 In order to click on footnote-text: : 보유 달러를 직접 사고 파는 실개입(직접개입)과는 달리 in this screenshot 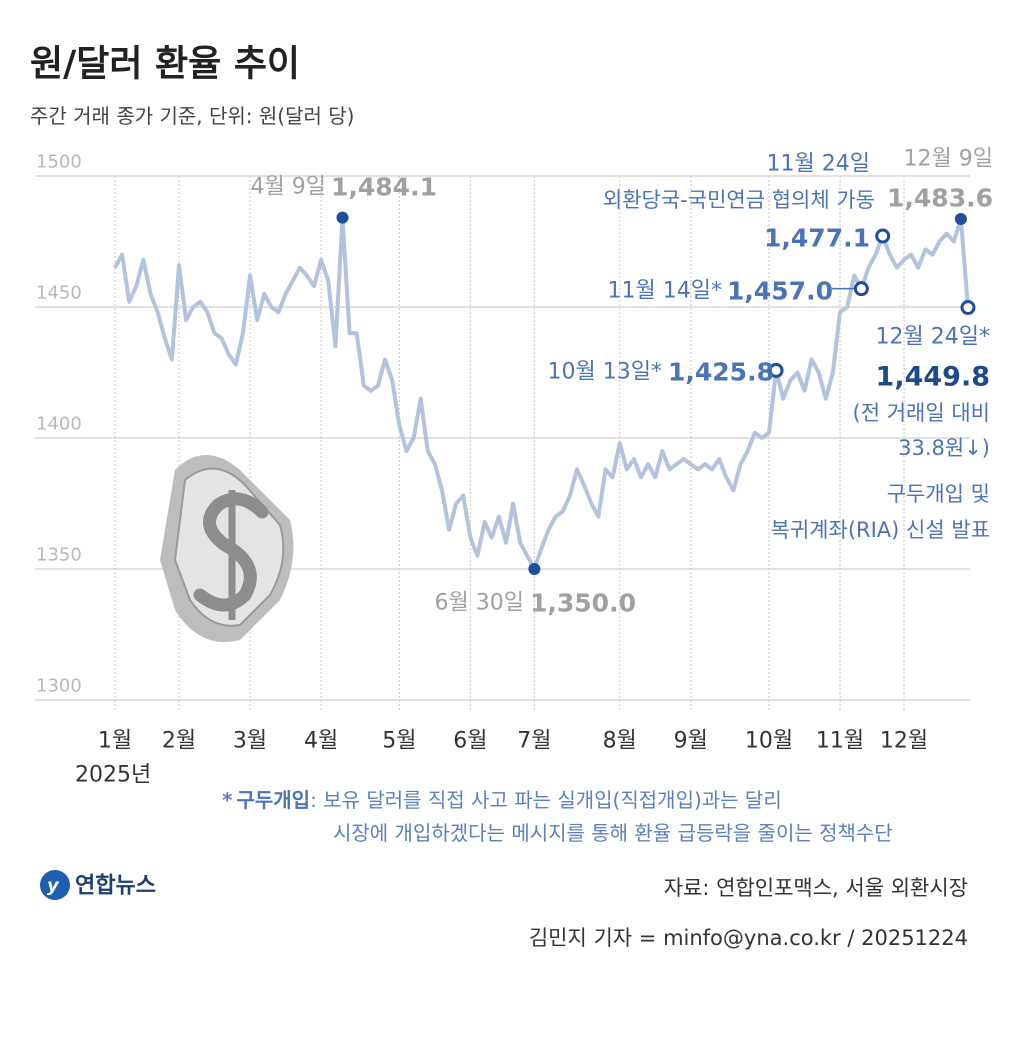, I will do `click(546, 800)`.